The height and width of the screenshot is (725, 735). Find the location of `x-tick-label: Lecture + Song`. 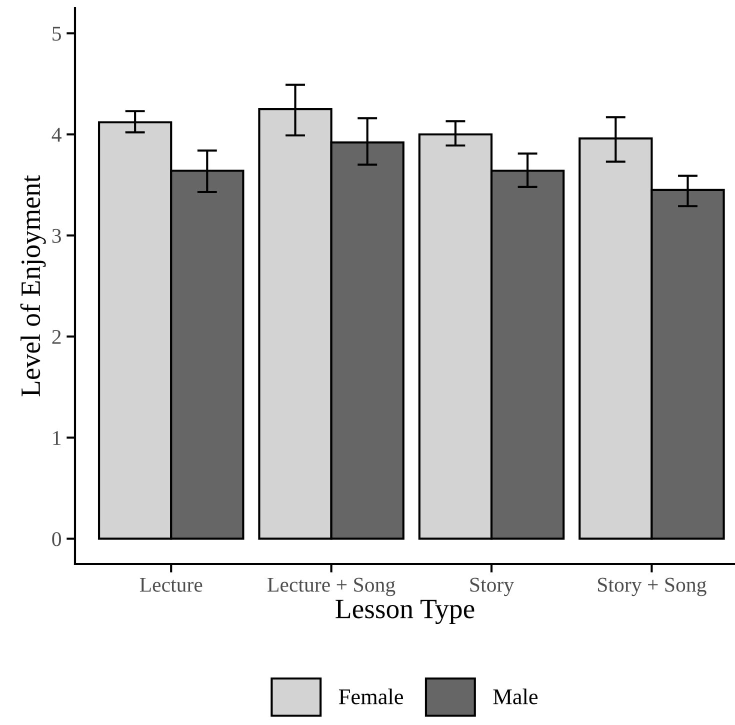

x-tick-label: Lecture + Song is located at coordinates (332, 587).